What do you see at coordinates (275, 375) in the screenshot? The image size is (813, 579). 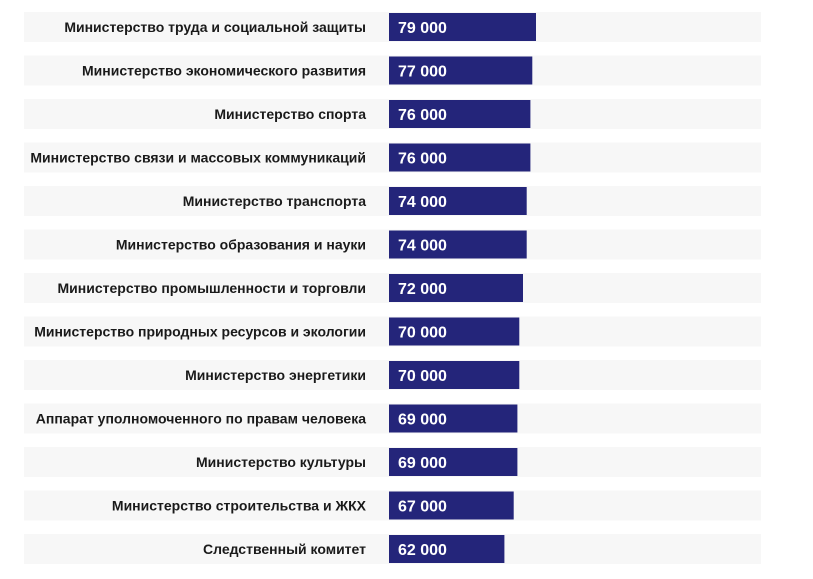 I see `category-label: Министерство энергетики` at bounding box center [275, 375].